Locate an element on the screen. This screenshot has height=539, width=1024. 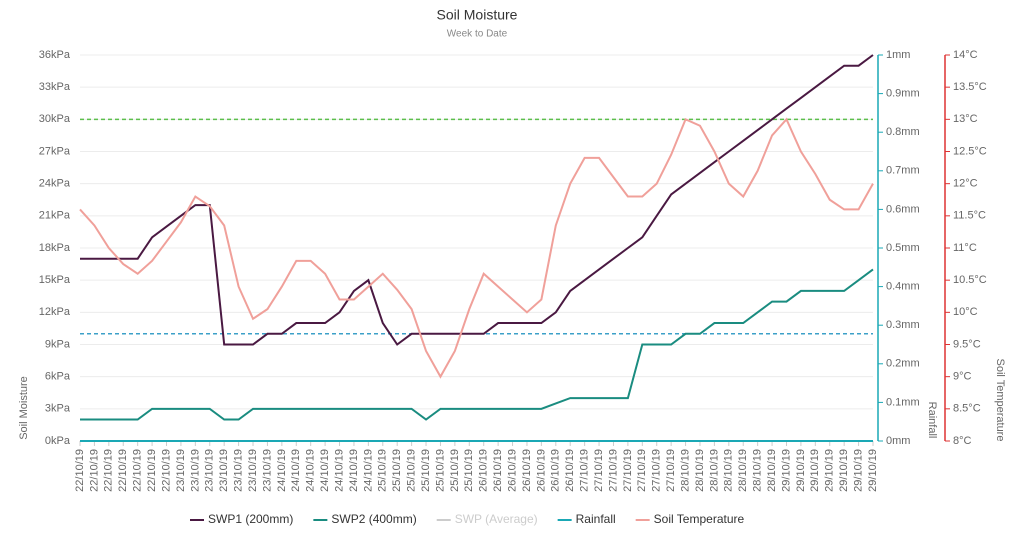
y-tick-label: 30kPa is located at coordinates (55, 119).